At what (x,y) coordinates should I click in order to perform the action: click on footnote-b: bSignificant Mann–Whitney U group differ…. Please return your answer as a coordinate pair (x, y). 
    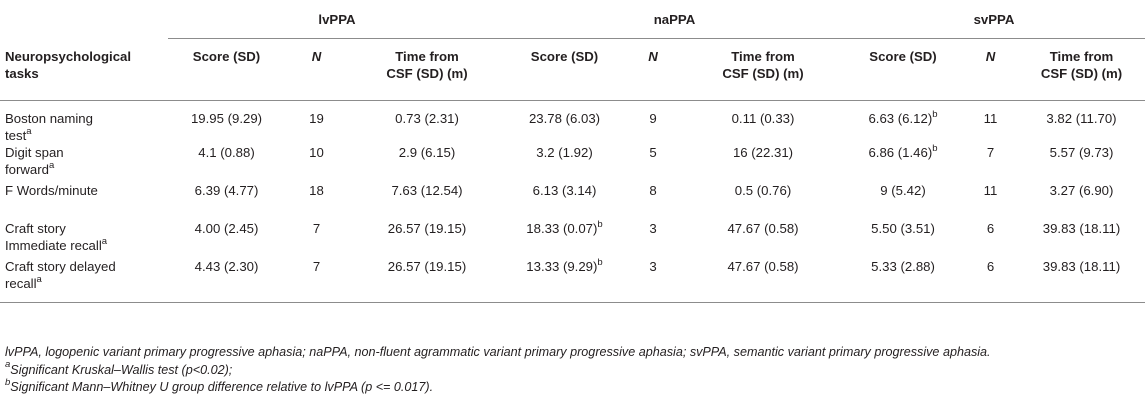
    Looking at the image, I should click on (219, 385).